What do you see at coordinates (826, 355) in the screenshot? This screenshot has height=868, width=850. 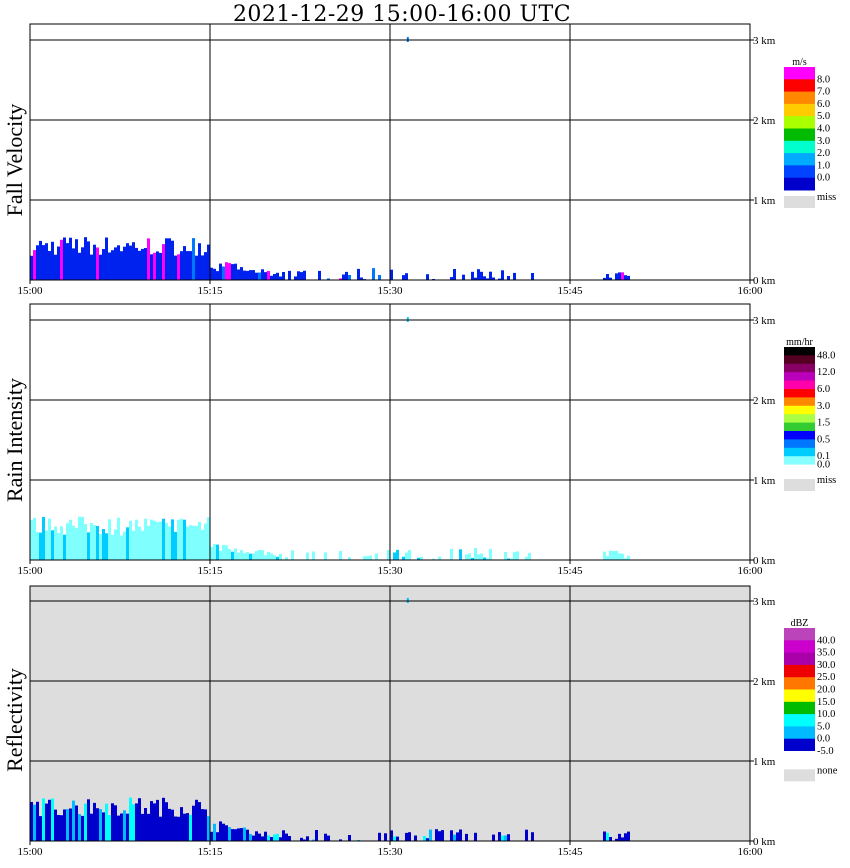 I see `legend-label: 48.0` at bounding box center [826, 355].